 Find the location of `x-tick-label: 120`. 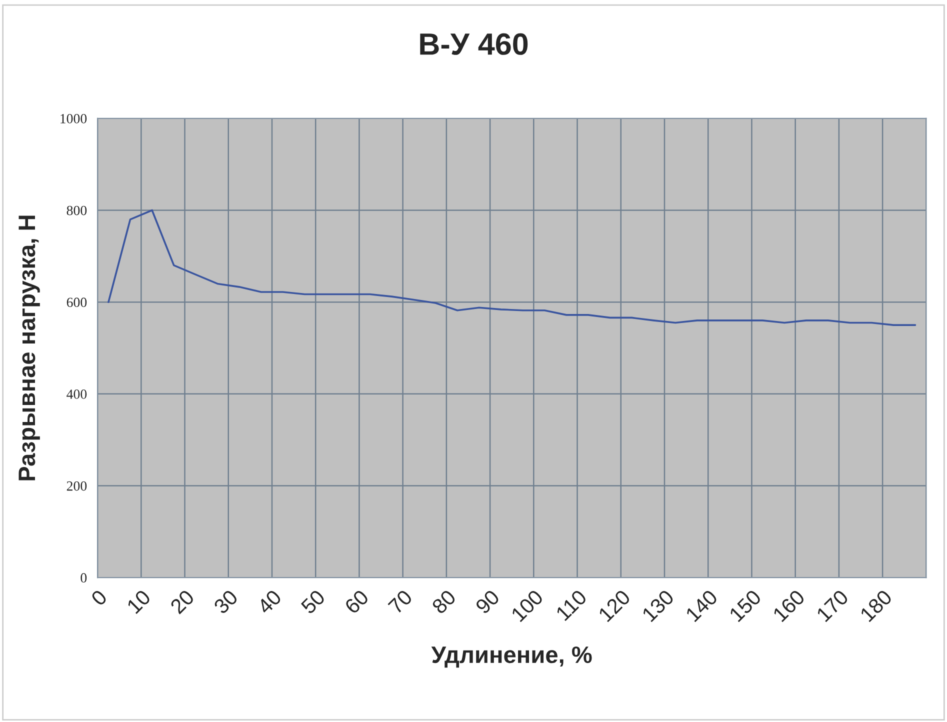

x-tick-label: 120 is located at coordinates (615, 605).